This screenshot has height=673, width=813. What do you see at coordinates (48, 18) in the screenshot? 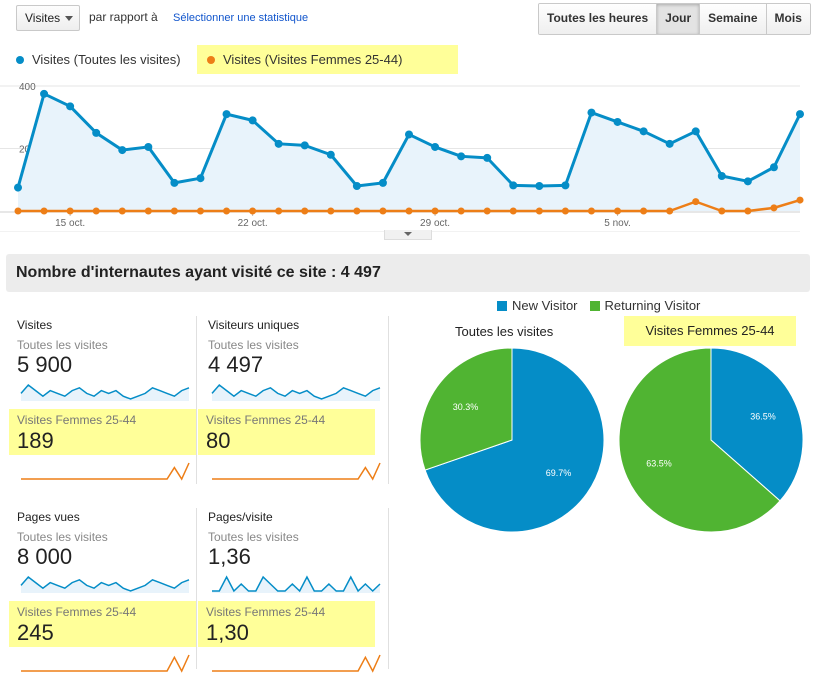
I see `metric-select: Visites` at bounding box center [48, 18].